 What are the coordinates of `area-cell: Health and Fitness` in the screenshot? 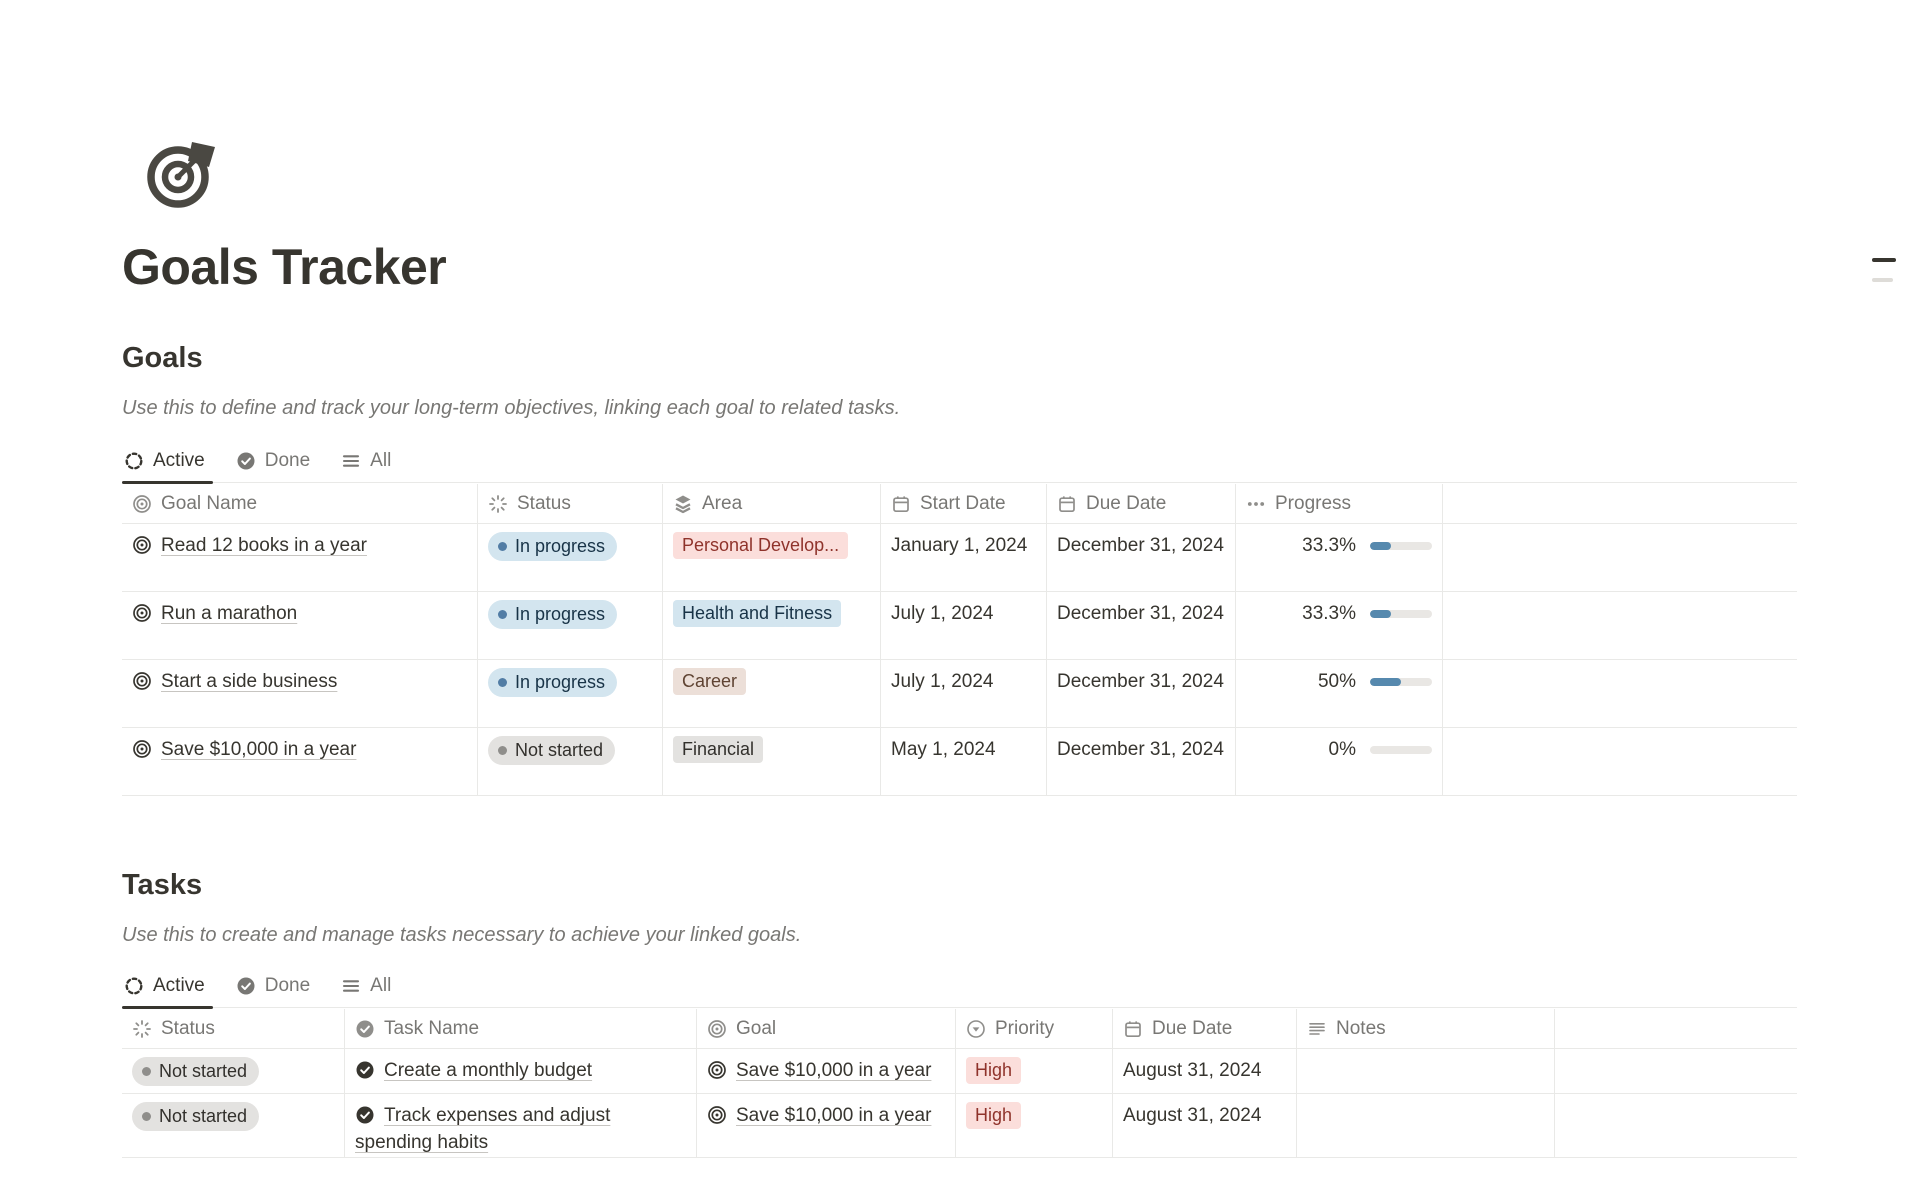 It's located at (771, 626).